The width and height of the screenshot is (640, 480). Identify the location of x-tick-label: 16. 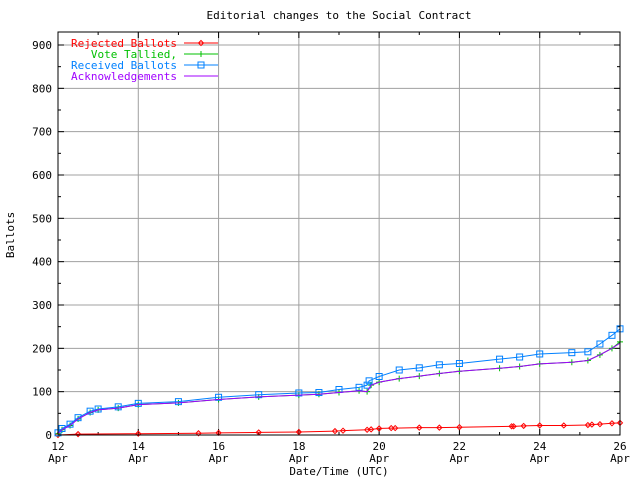
(218, 446).